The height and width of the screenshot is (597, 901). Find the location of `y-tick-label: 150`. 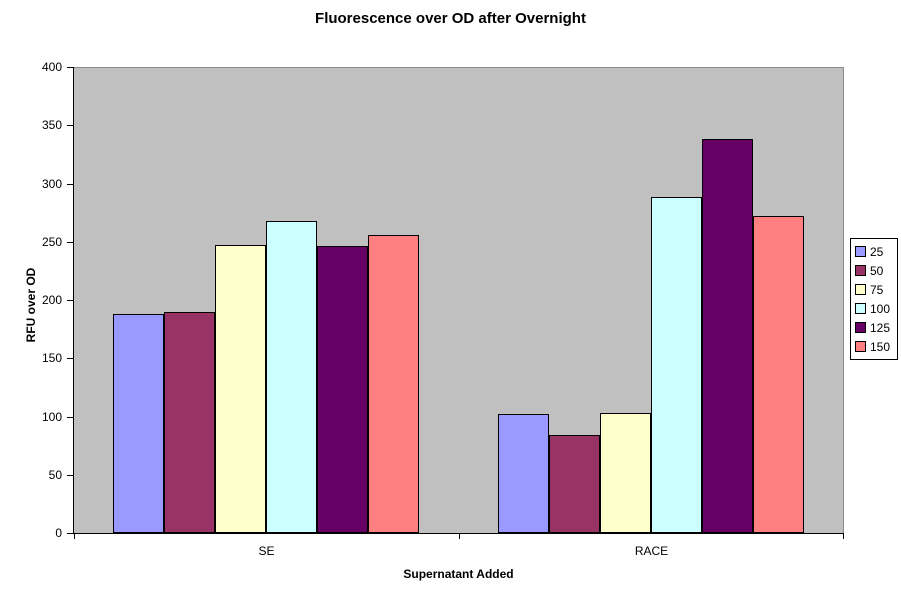

y-tick-label: 150 is located at coordinates (51, 358).